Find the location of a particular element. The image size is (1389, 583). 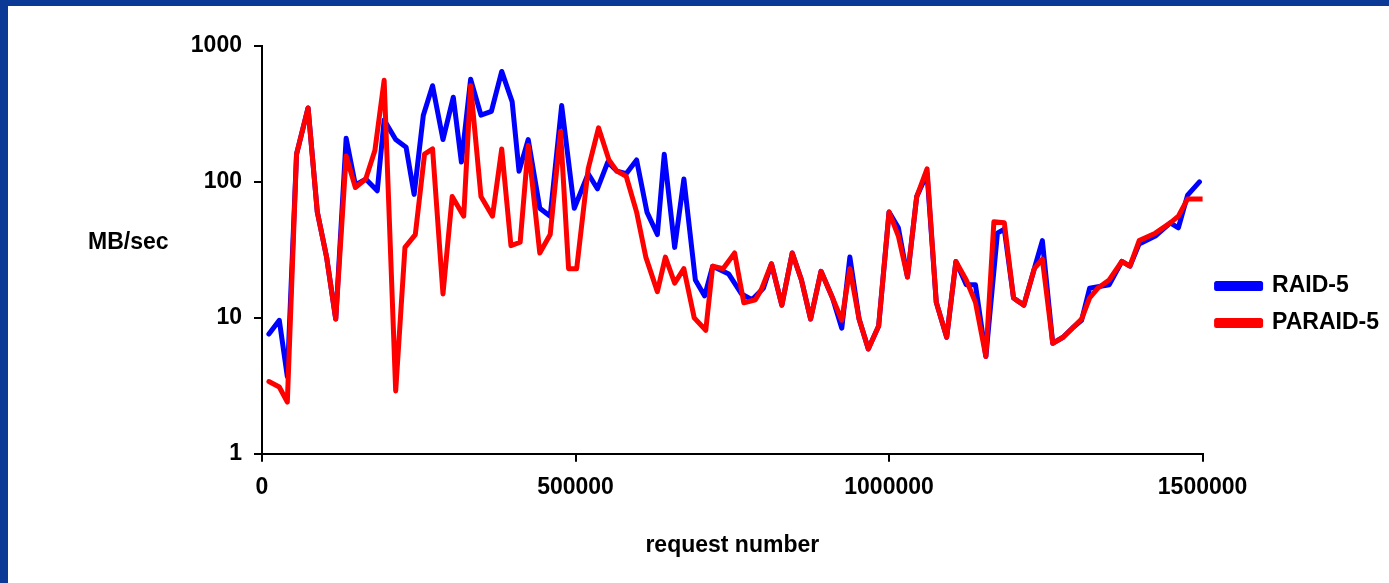

y-tick-label: 10 is located at coordinates (229, 316).